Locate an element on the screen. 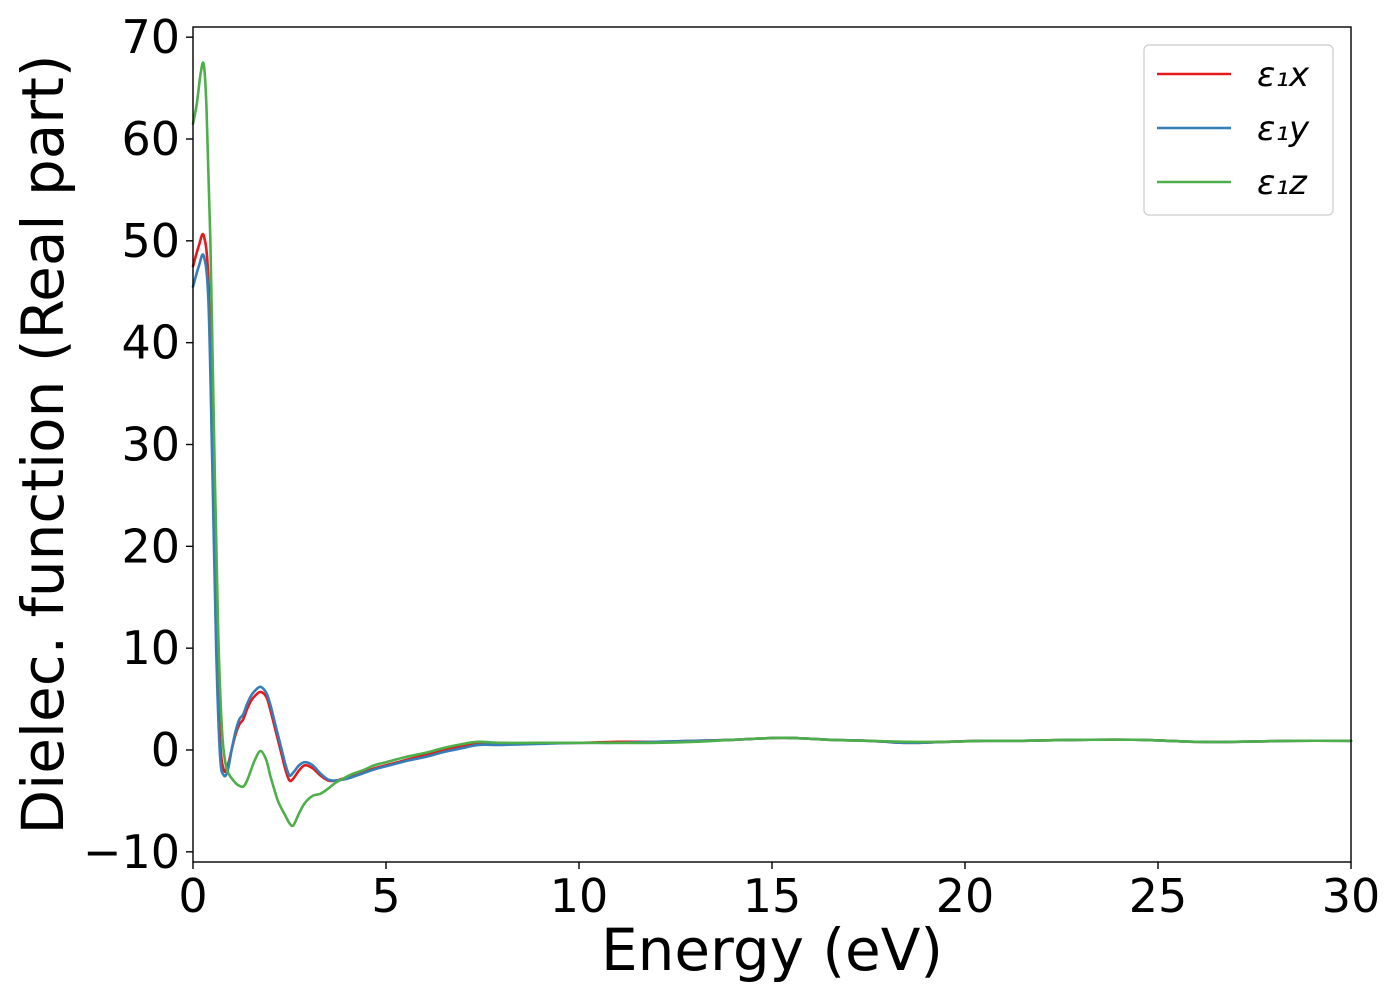 This screenshot has height=1000, width=1400. legend-items: ε₁x ε₁y ε₁z is located at coordinates (1233, 129).